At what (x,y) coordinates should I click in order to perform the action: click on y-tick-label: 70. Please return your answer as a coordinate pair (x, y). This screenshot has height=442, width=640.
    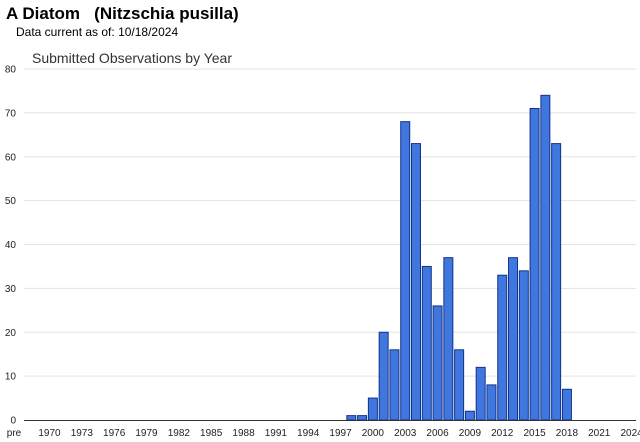
    Looking at the image, I should click on (11, 113).